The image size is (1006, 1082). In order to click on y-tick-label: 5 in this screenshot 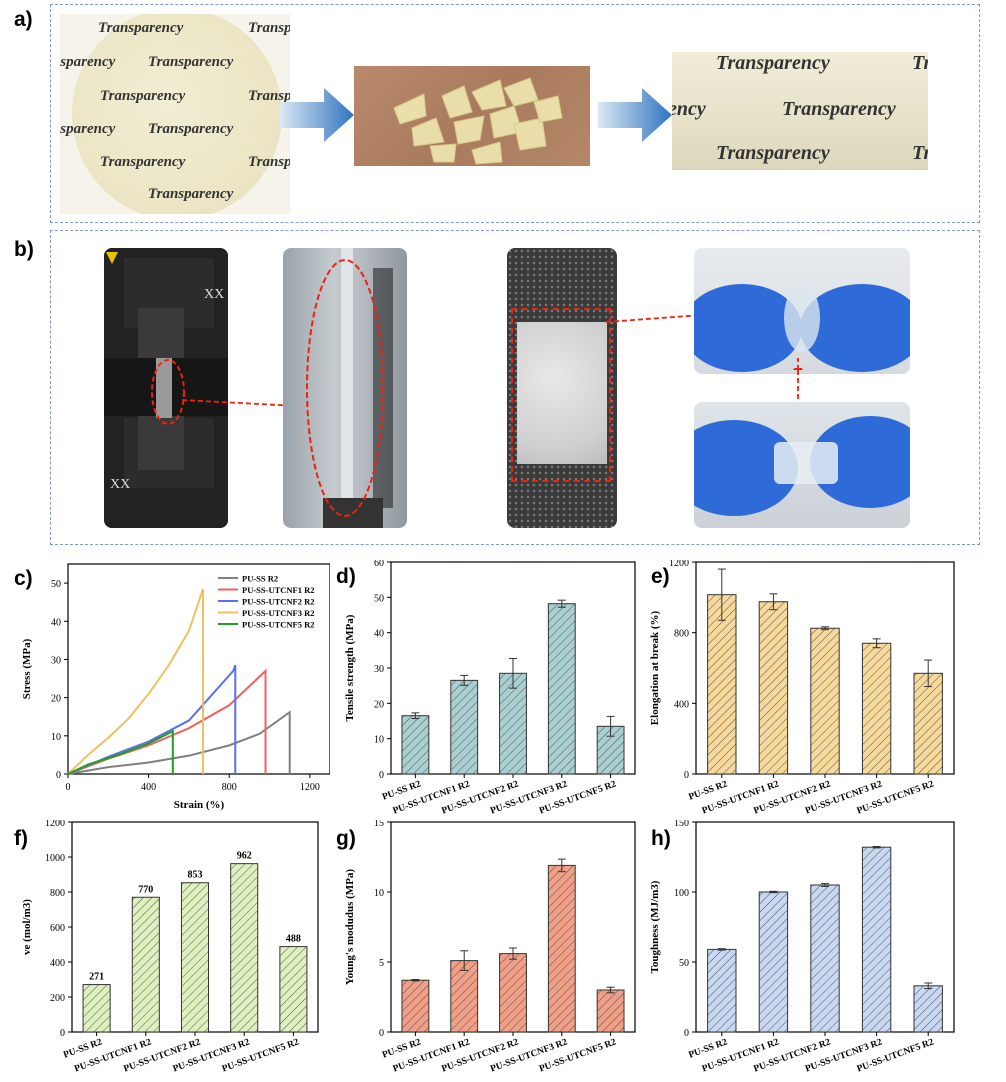, I will do `click(381, 963)`.